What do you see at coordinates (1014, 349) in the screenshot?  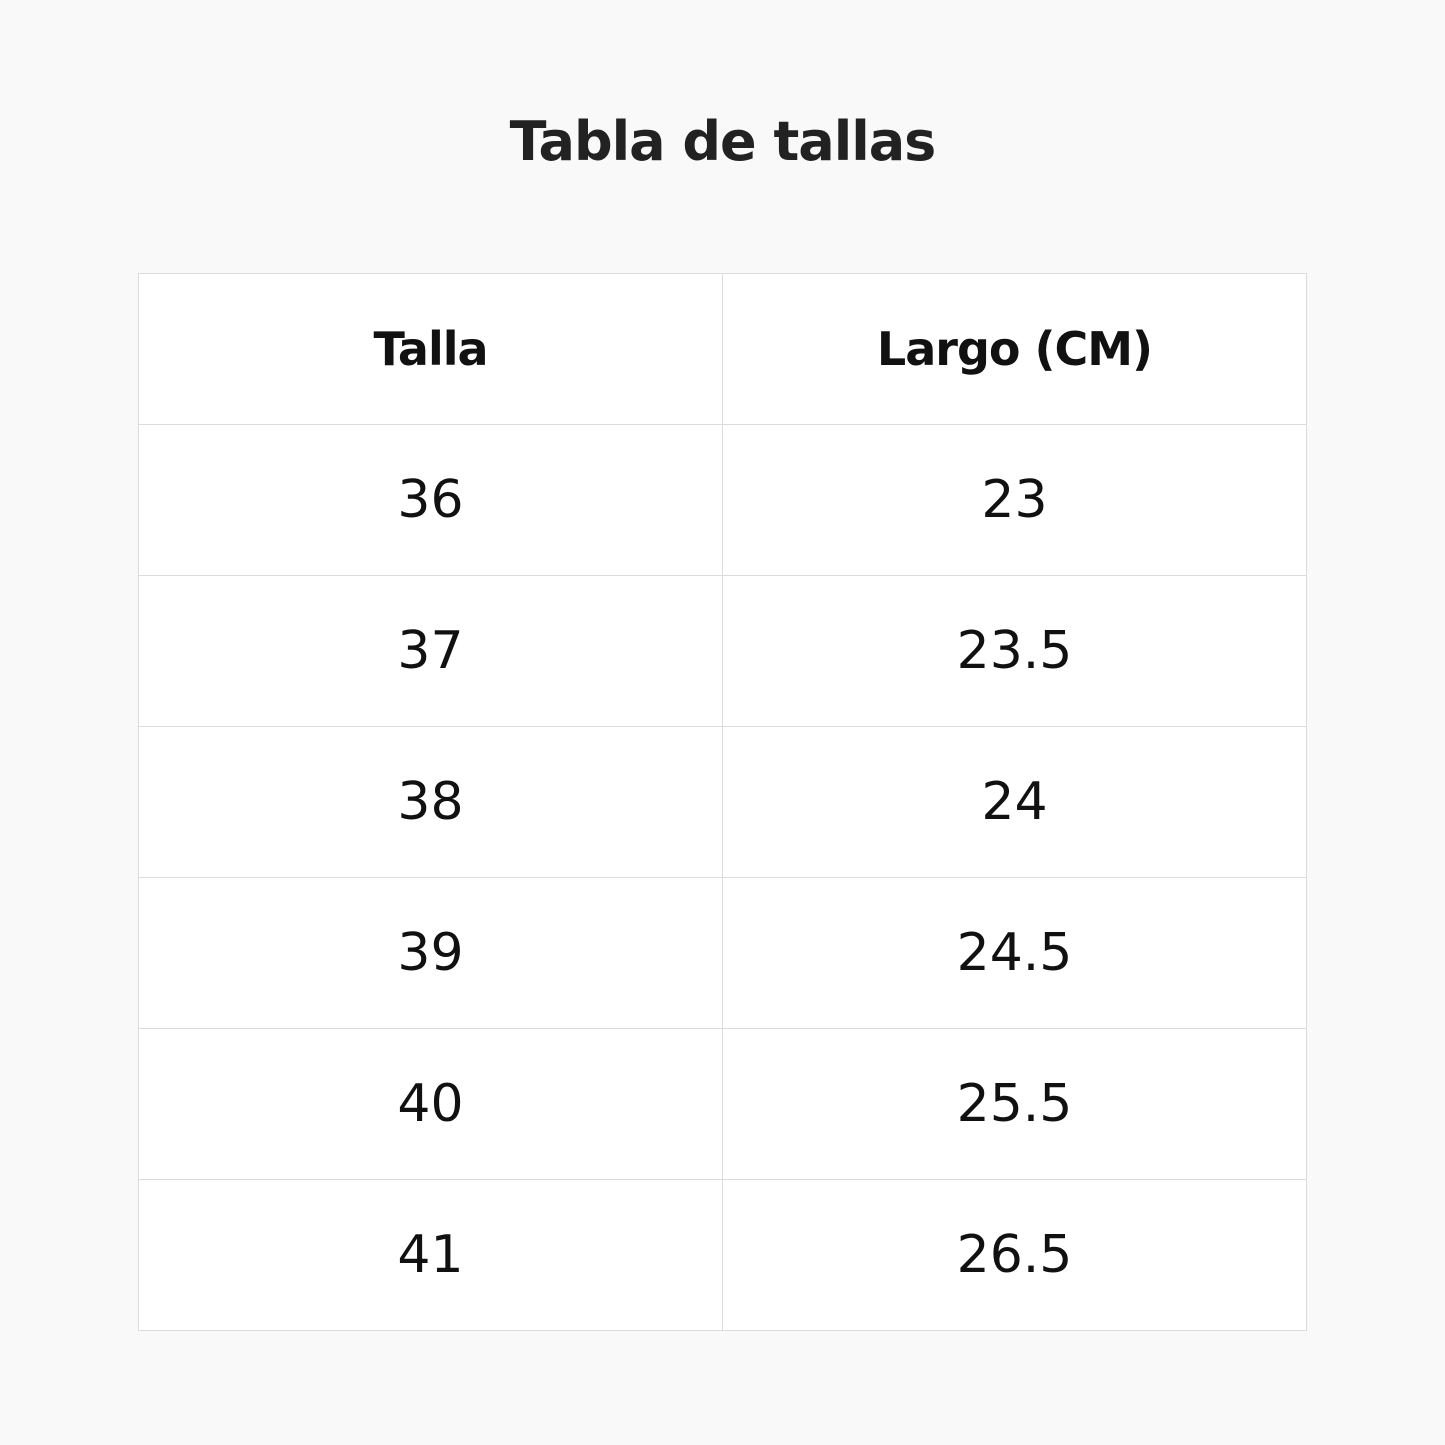 I see `header-largo: Largo (CM)` at bounding box center [1014, 349].